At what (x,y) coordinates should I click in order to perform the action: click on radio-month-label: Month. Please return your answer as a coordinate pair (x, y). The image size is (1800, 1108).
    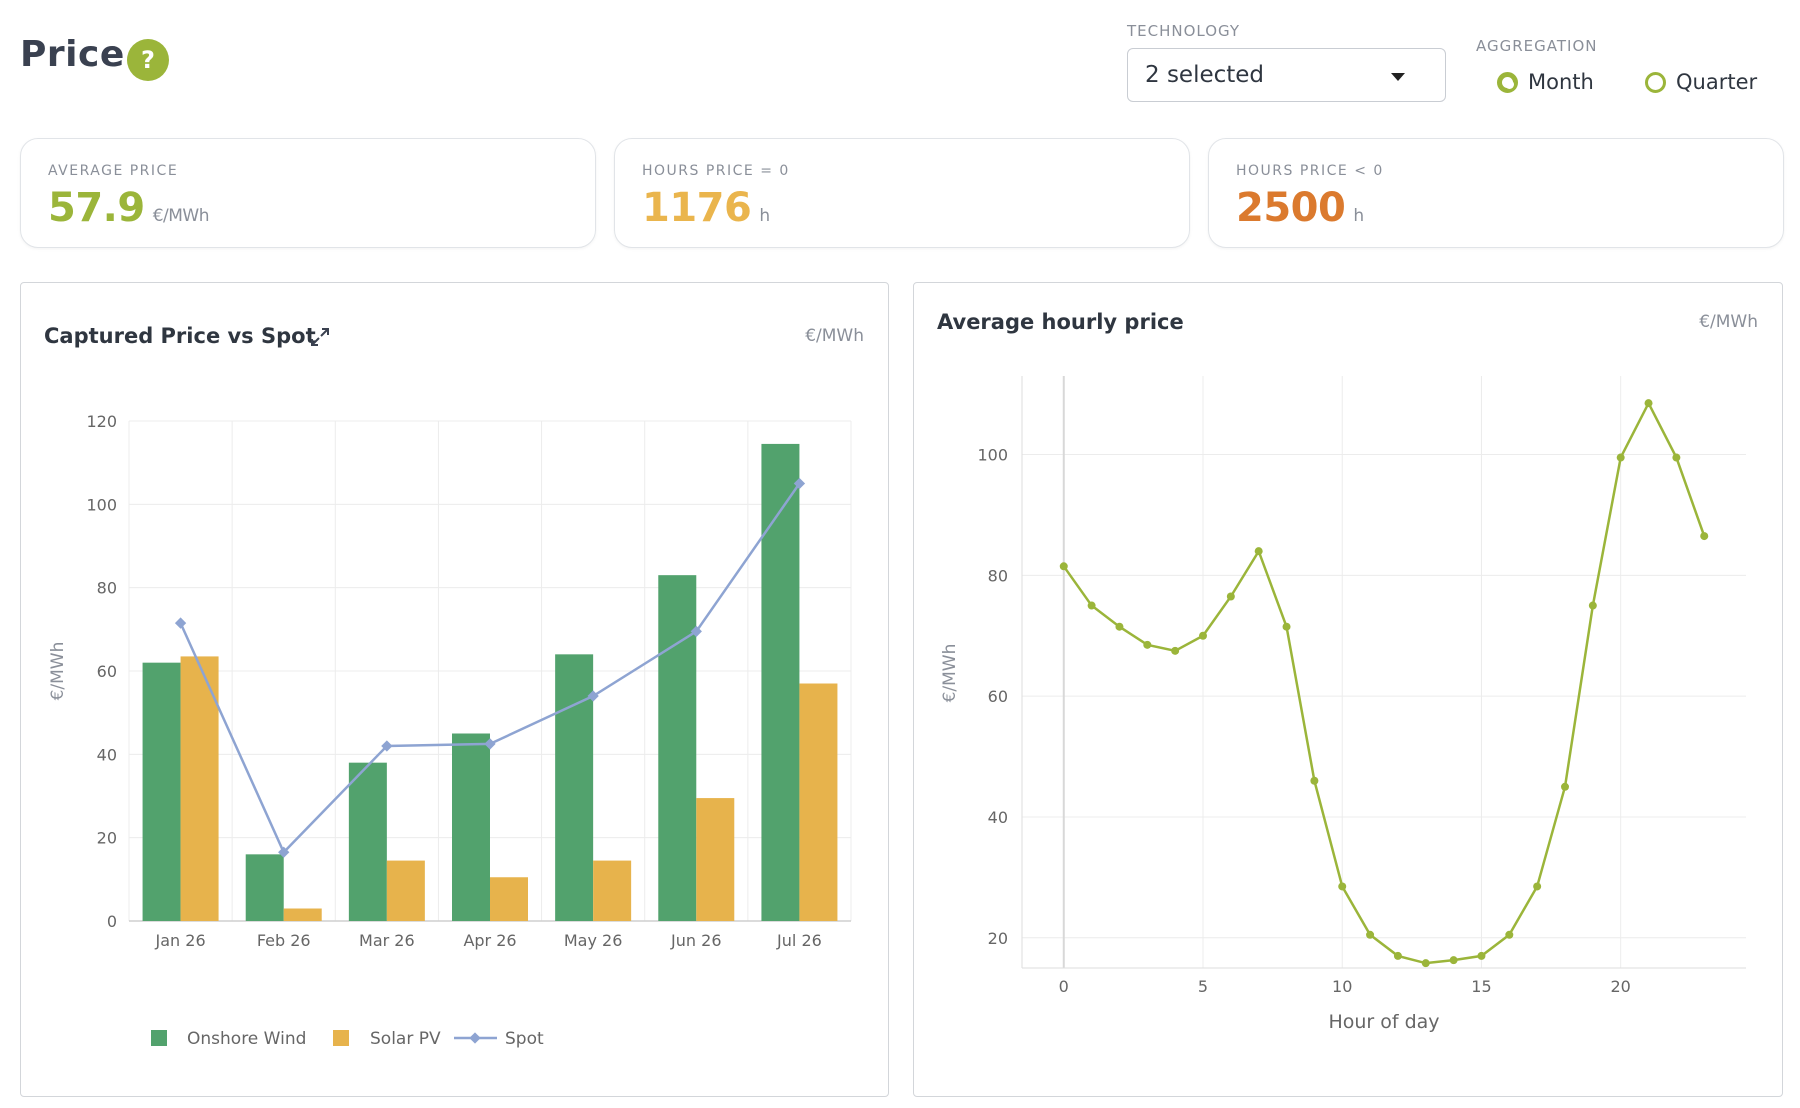
    Looking at the image, I should click on (1561, 82).